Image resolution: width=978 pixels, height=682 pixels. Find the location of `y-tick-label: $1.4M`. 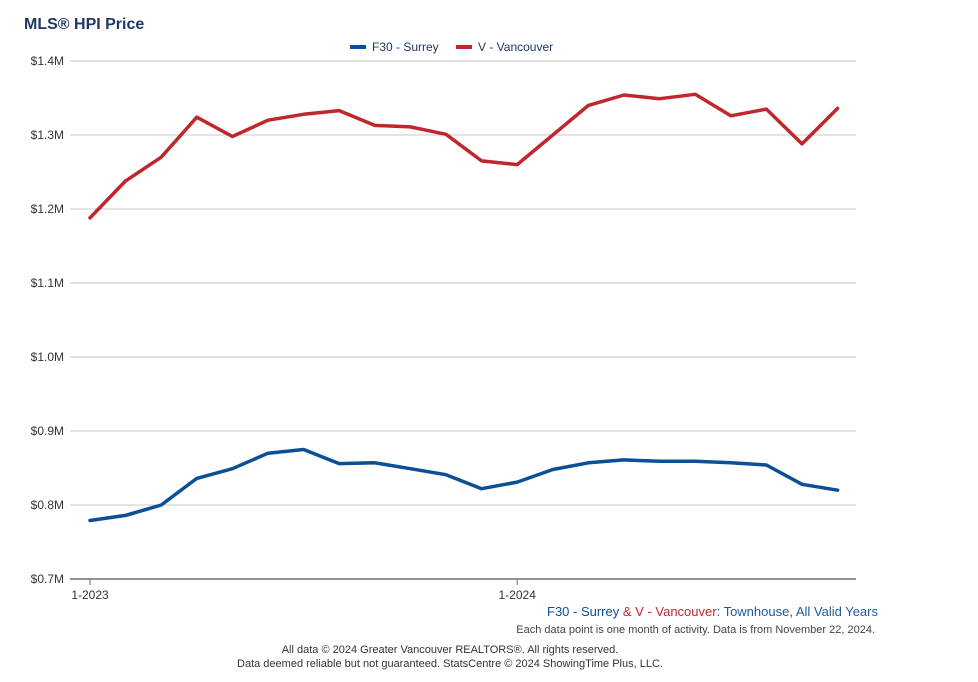

y-tick-label: $1.4M is located at coordinates (47, 61).